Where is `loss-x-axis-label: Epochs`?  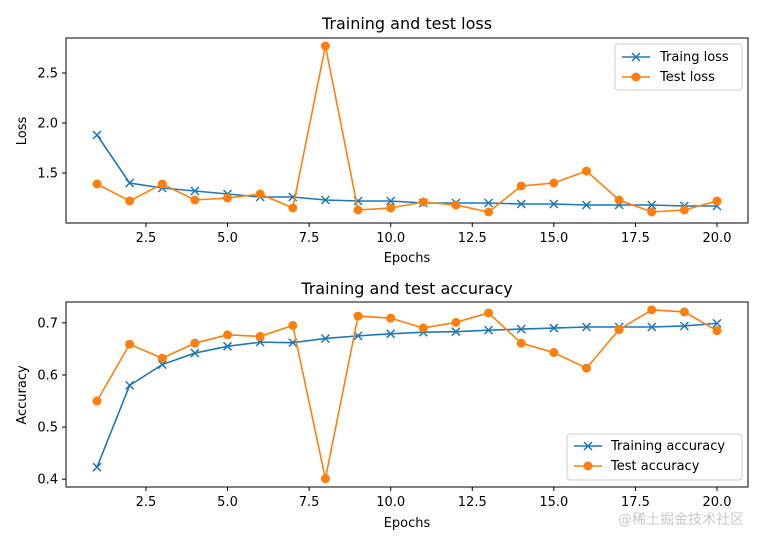
loss-x-axis-label: Epochs is located at coordinates (407, 258).